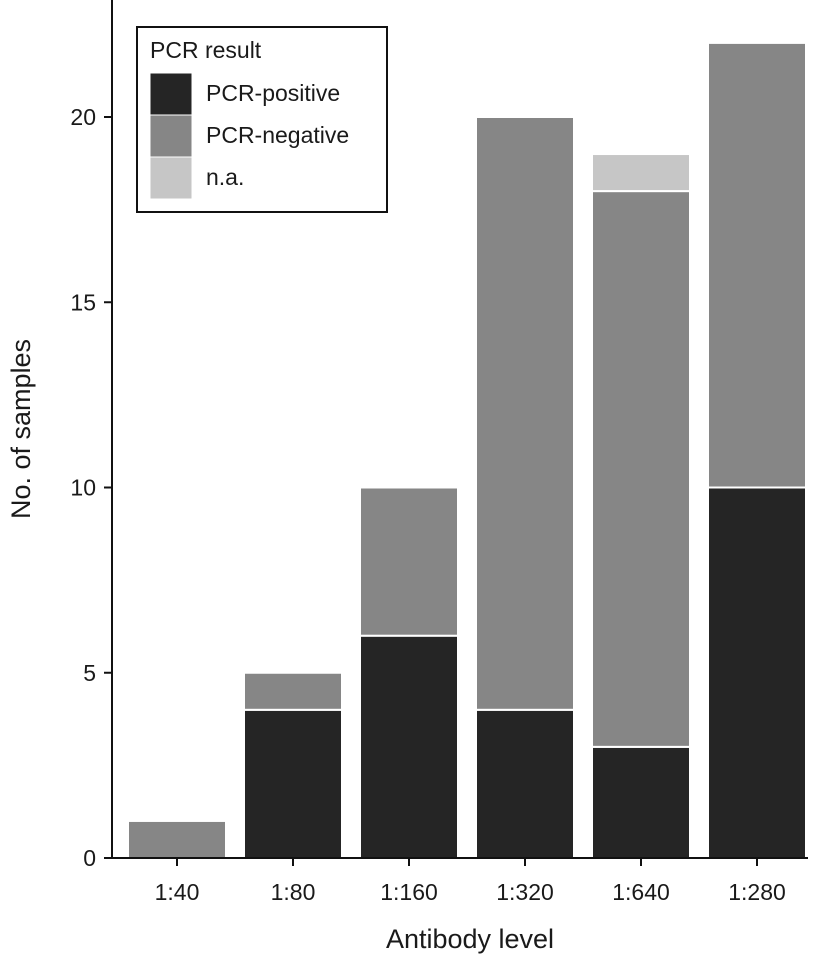 This screenshot has width=820, height=958. What do you see at coordinates (83, 302) in the screenshot?
I see `y-tick-label: 15` at bounding box center [83, 302].